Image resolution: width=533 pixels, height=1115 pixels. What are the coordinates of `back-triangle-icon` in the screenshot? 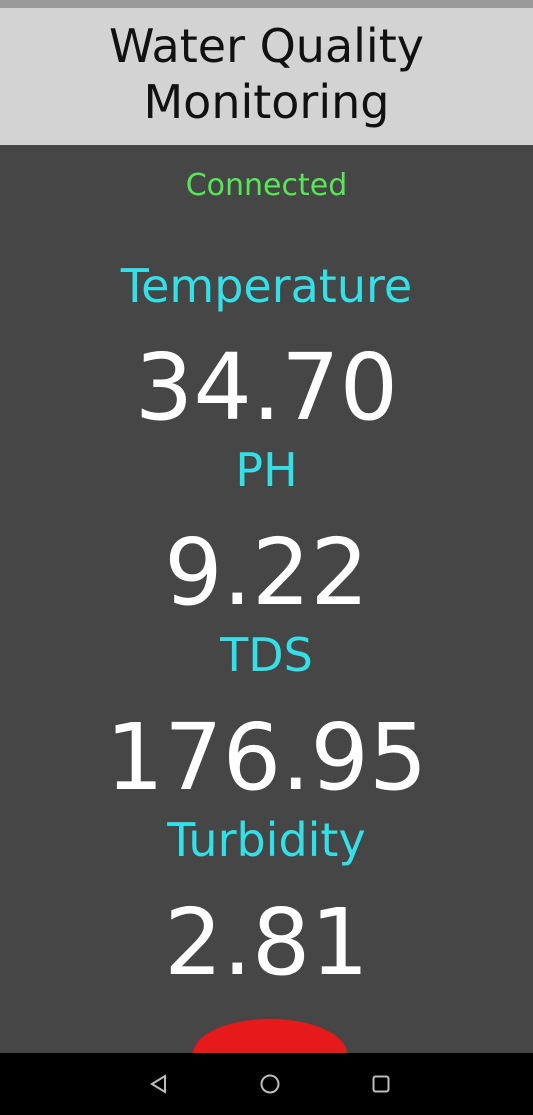 It's located at (158, 1084).